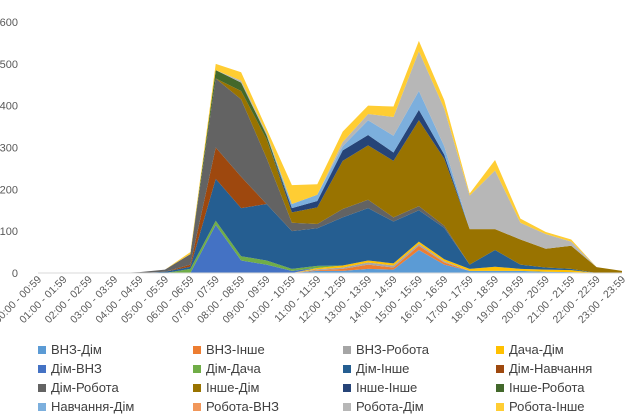 This screenshot has width=640, height=418. What do you see at coordinates (536, 349) in the screenshot?
I see `legend-label: Дача-Дім` at bounding box center [536, 349].